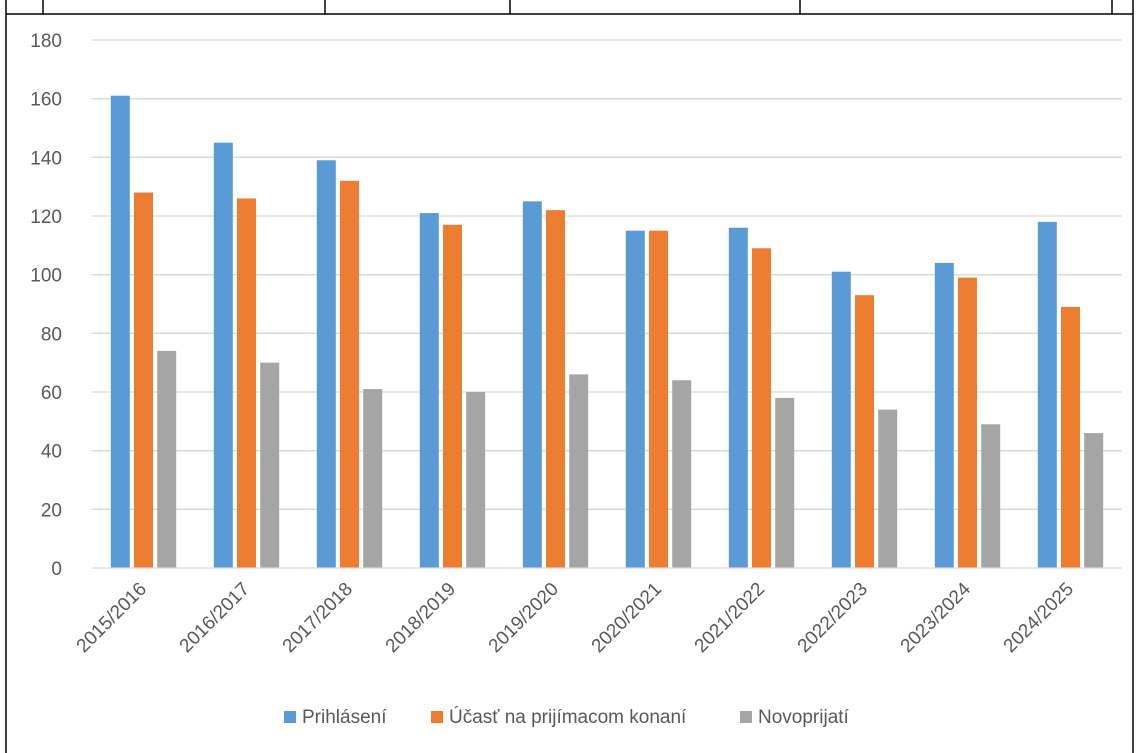 This screenshot has height=753, width=1139. I want to click on y-tick-label: 160, so click(46, 100).